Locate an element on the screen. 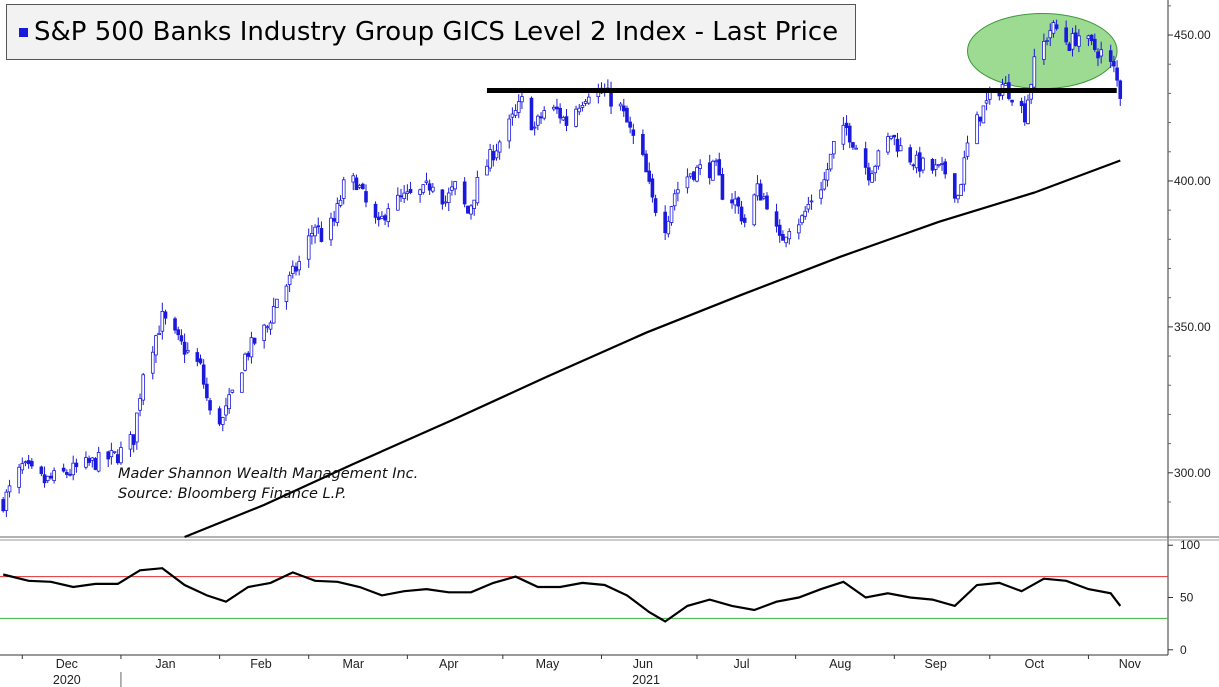 Image resolution: width=1219 pixels, height=687 pixels. x-tick-label: Apr is located at coordinates (448, 664).